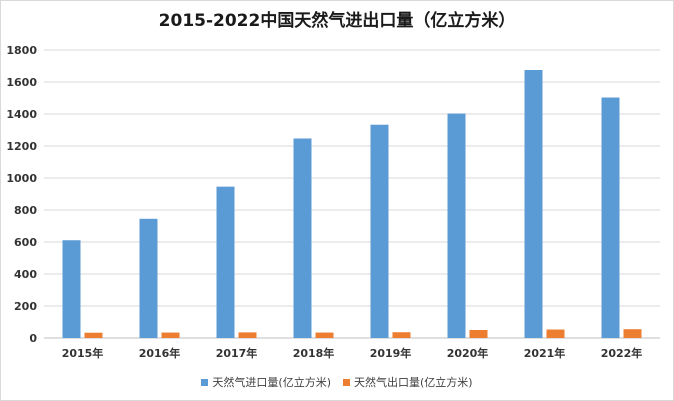  Describe the element at coordinates (21, 50) in the screenshot. I see `y-tick-label: 1800` at that location.